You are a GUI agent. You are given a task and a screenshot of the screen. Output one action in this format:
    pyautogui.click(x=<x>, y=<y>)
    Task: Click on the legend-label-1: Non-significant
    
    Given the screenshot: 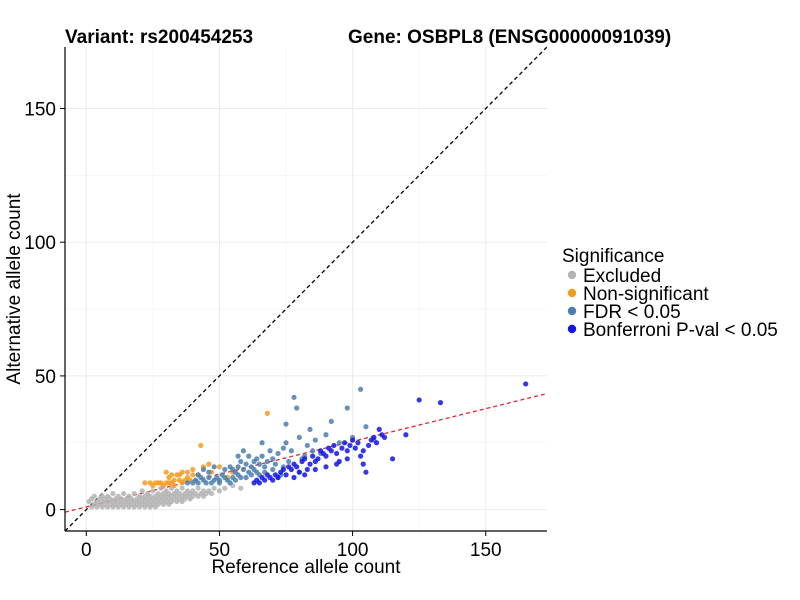 What is the action you would take?
    pyautogui.click(x=646, y=294)
    